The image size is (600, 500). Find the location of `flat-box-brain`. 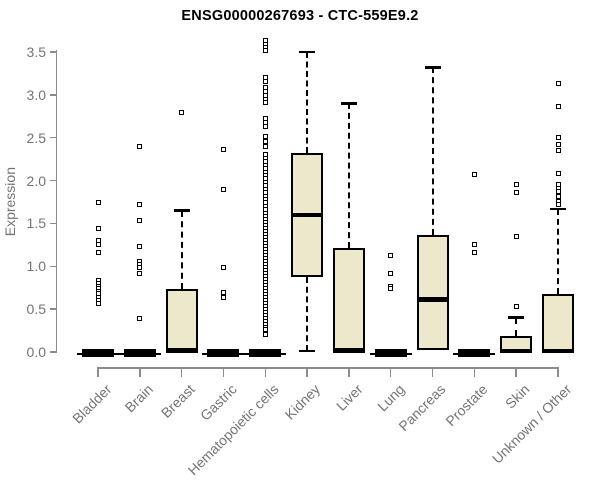

flat-box-brain is located at coordinates (139, 353).